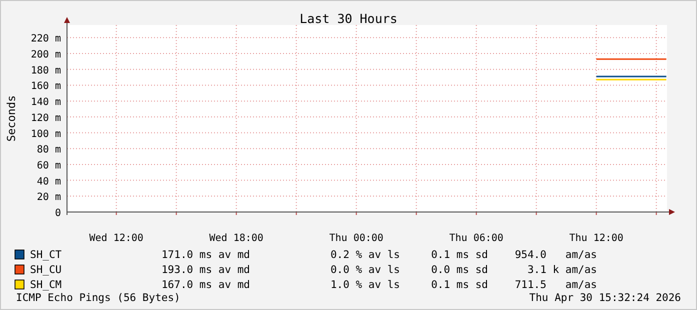  What do you see at coordinates (48, 198) in the screenshot?
I see `y-tick-label: 20 m` at bounding box center [48, 198].